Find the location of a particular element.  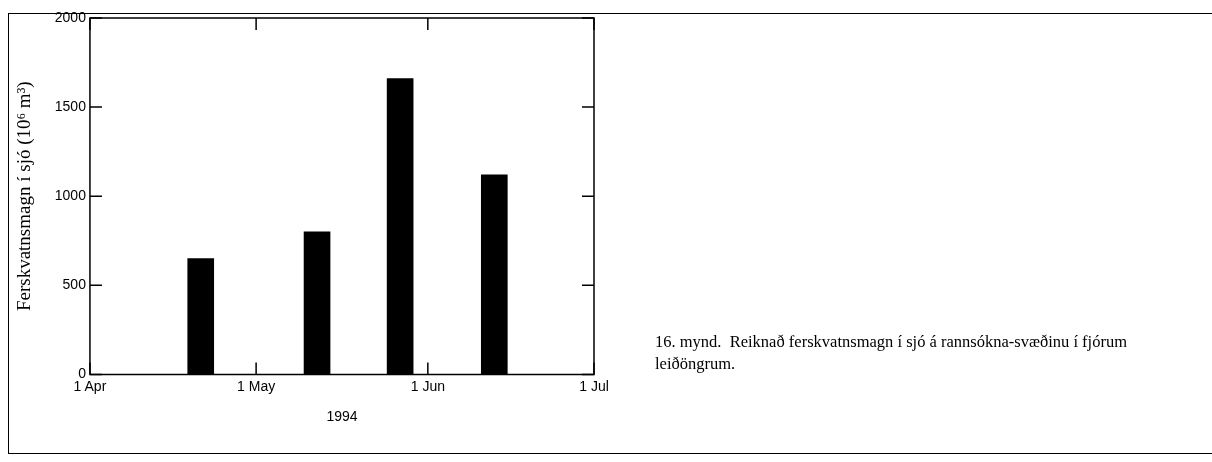

x-tick-label: 1 Jun is located at coordinates (427, 385).